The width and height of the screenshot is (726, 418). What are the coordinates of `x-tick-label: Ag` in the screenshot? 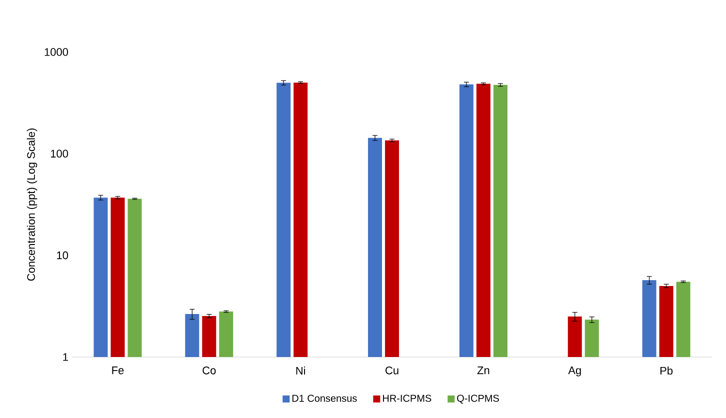 It's located at (574, 371).